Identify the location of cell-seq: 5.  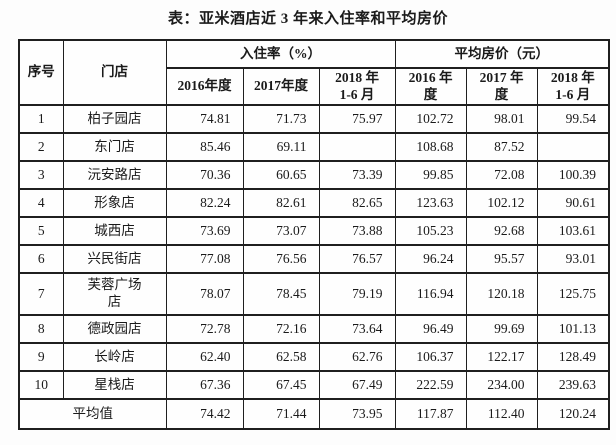
(41, 231).